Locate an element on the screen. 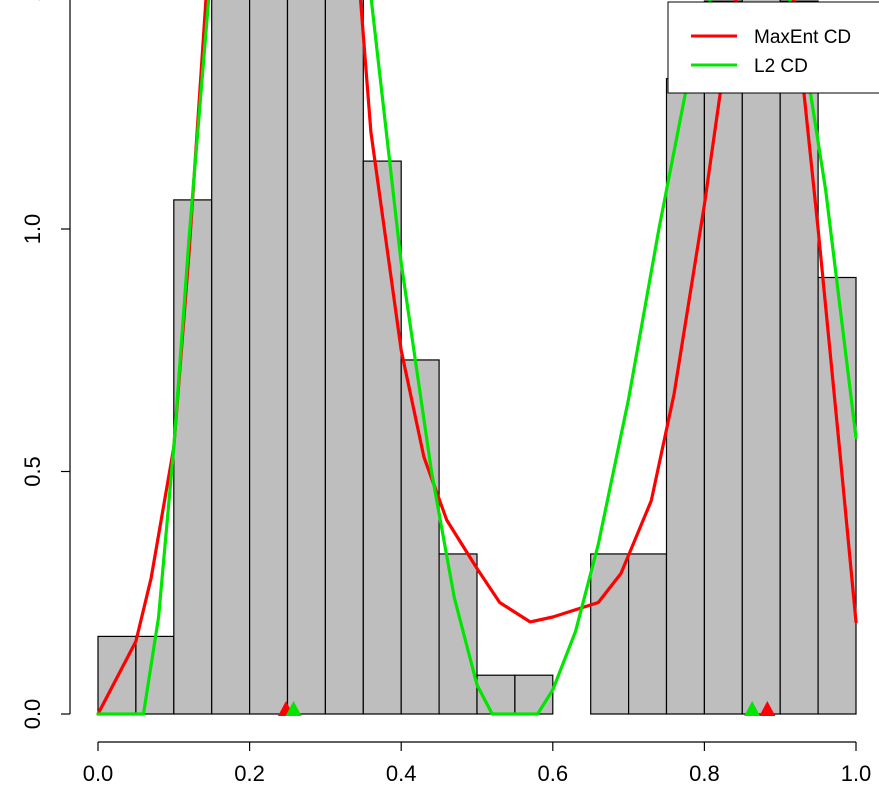 The image size is (879, 800). mode-markers is located at coordinates (526, 708).